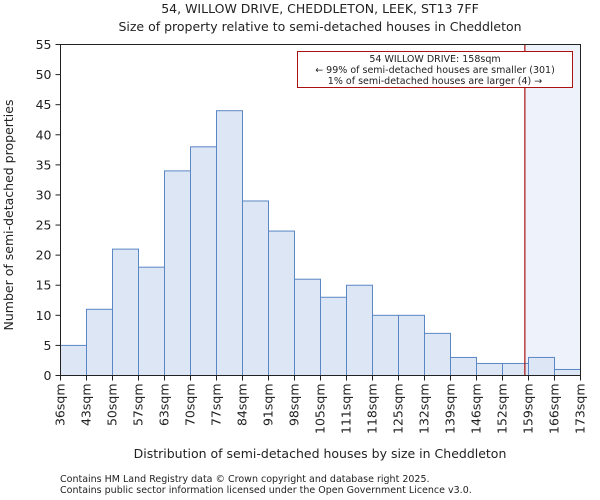  What do you see at coordinates (398, 409) in the screenshot?
I see `x-tick-label-125sqm: 125sqm` at bounding box center [398, 409].